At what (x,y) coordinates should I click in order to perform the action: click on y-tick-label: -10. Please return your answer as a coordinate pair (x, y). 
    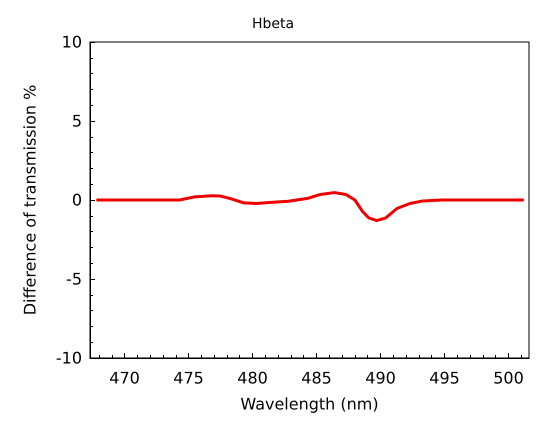
    Looking at the image, I should click on (69, 358).